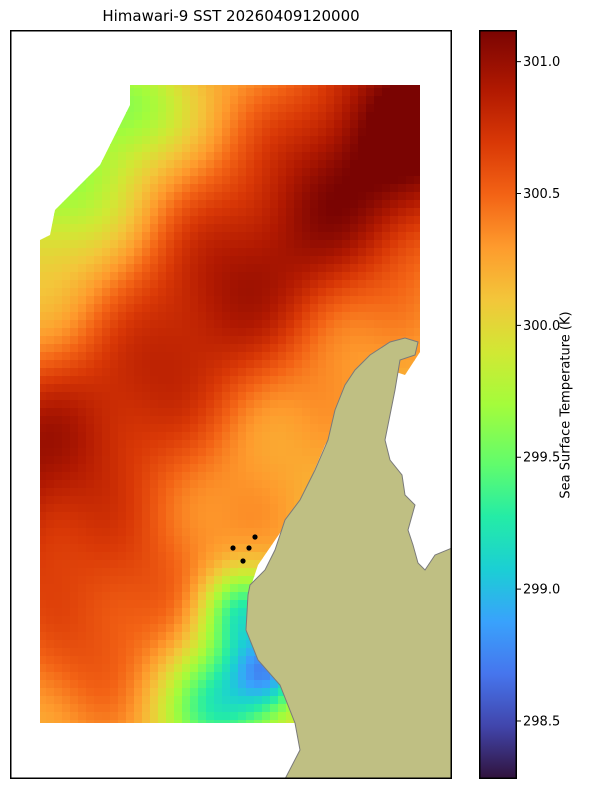  I want to click on marker-point, so click(233, 548).